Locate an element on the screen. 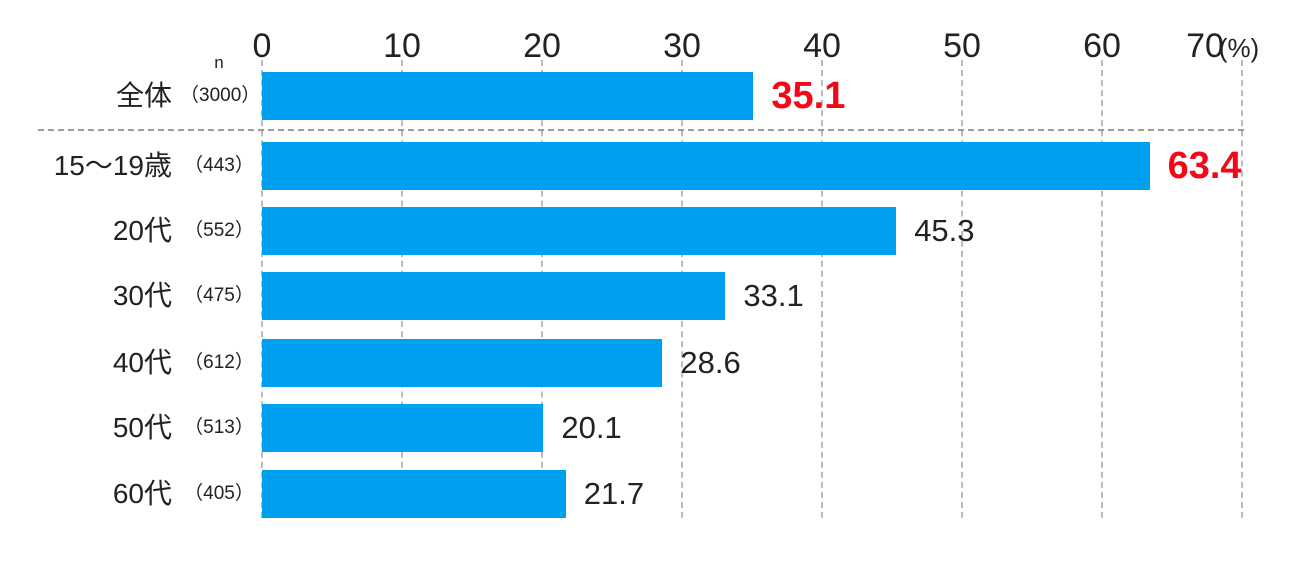 The height and width of the screenshot is (569, 1300). x-axis: 0 10 20 30 40 50 60 70 is located at coordinates (650, 35).